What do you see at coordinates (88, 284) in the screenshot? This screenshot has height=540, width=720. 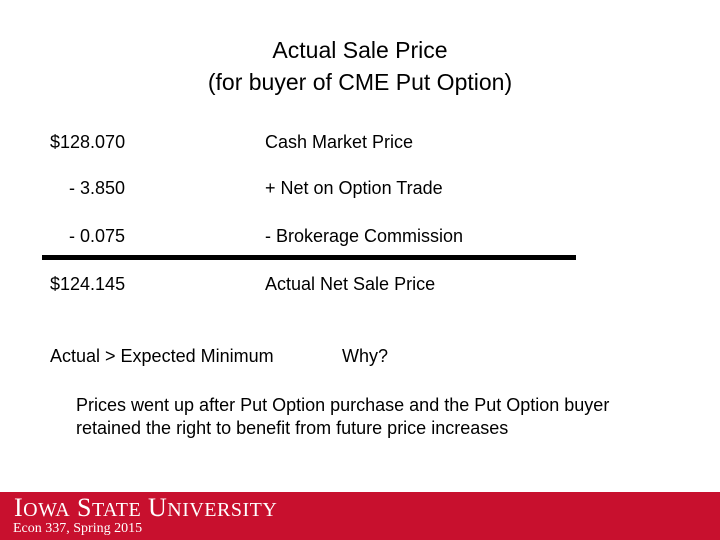 I see `actual-net-sale-price-amount: $124.145` at bounding box center [88, 284].